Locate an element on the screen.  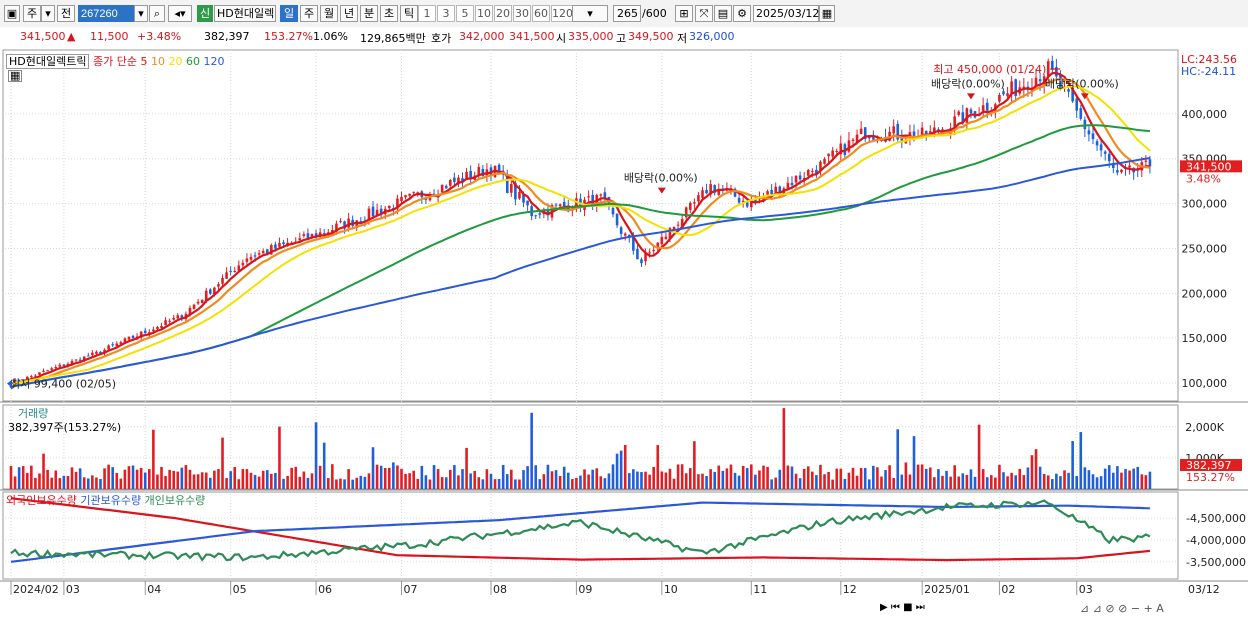
stock-code-input is located at coordinates (106, 13).